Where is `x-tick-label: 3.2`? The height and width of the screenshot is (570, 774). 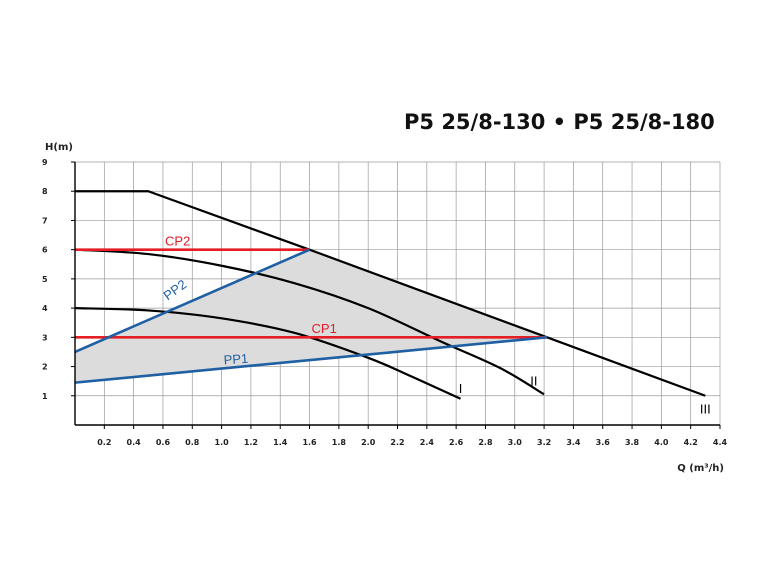
x-tick-label: 3.2 is located at coordinates (544, 442).